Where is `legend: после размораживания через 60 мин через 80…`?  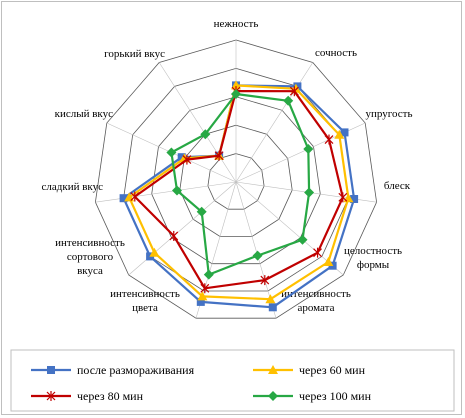
legend: после размораживания через 60 мин через 80… is located at coordinates (201, 383).